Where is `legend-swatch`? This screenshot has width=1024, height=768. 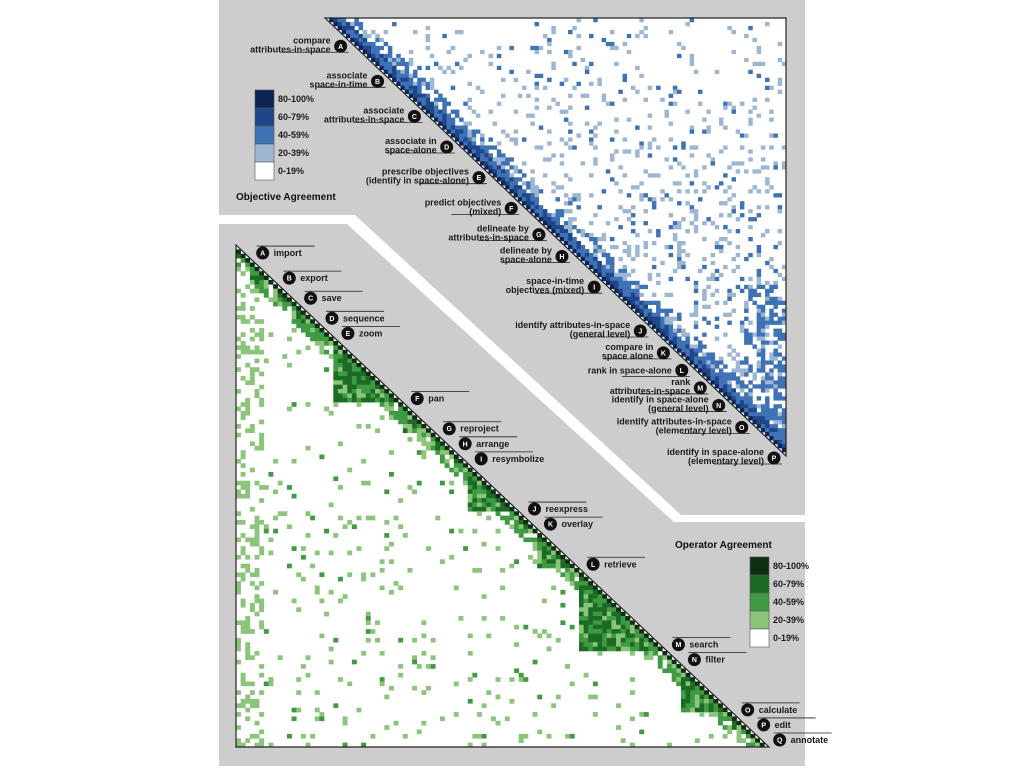 legend-swatch is located at coordinates (264, 135).